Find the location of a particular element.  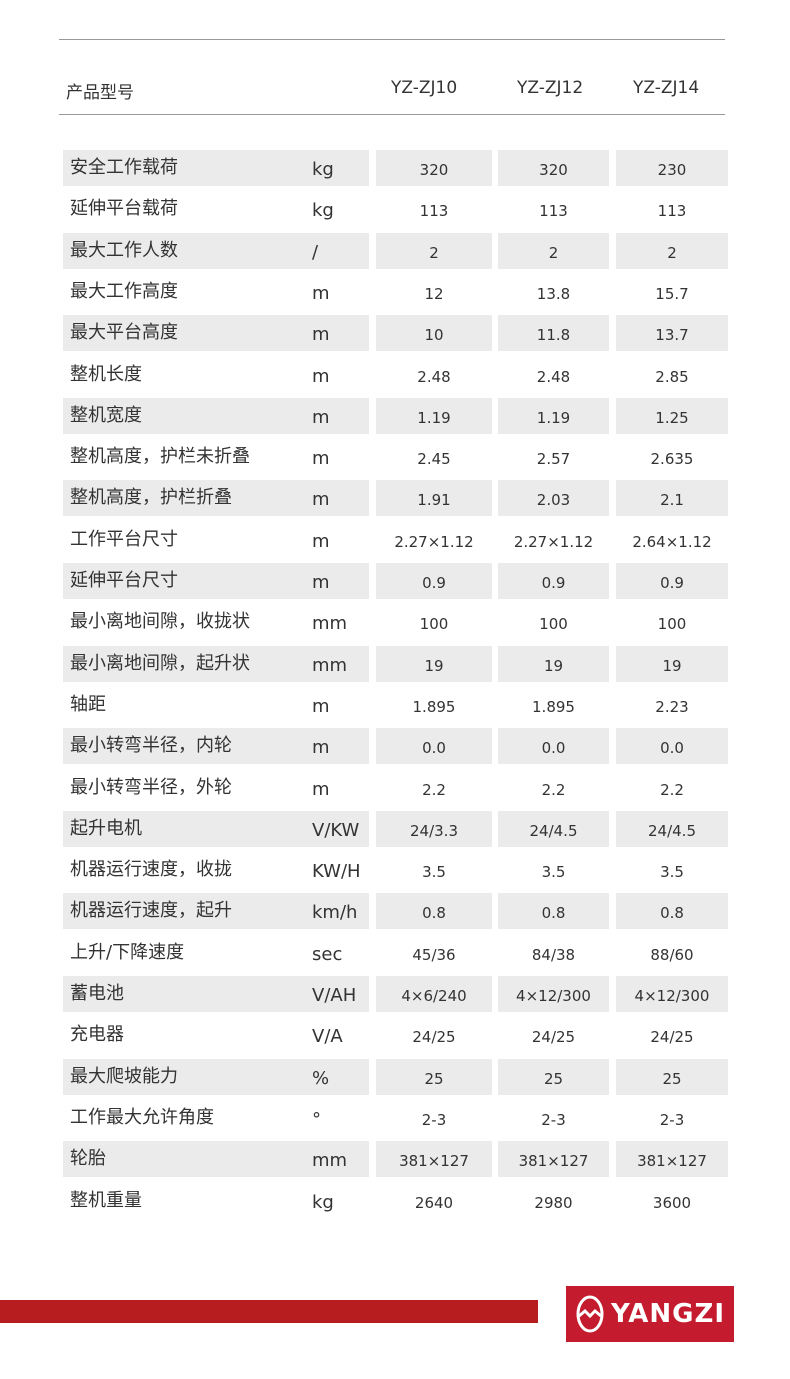

table-row: 上升/下降速度 sec 45/36 84/38 88/60 is located at coordinates (395, 953).